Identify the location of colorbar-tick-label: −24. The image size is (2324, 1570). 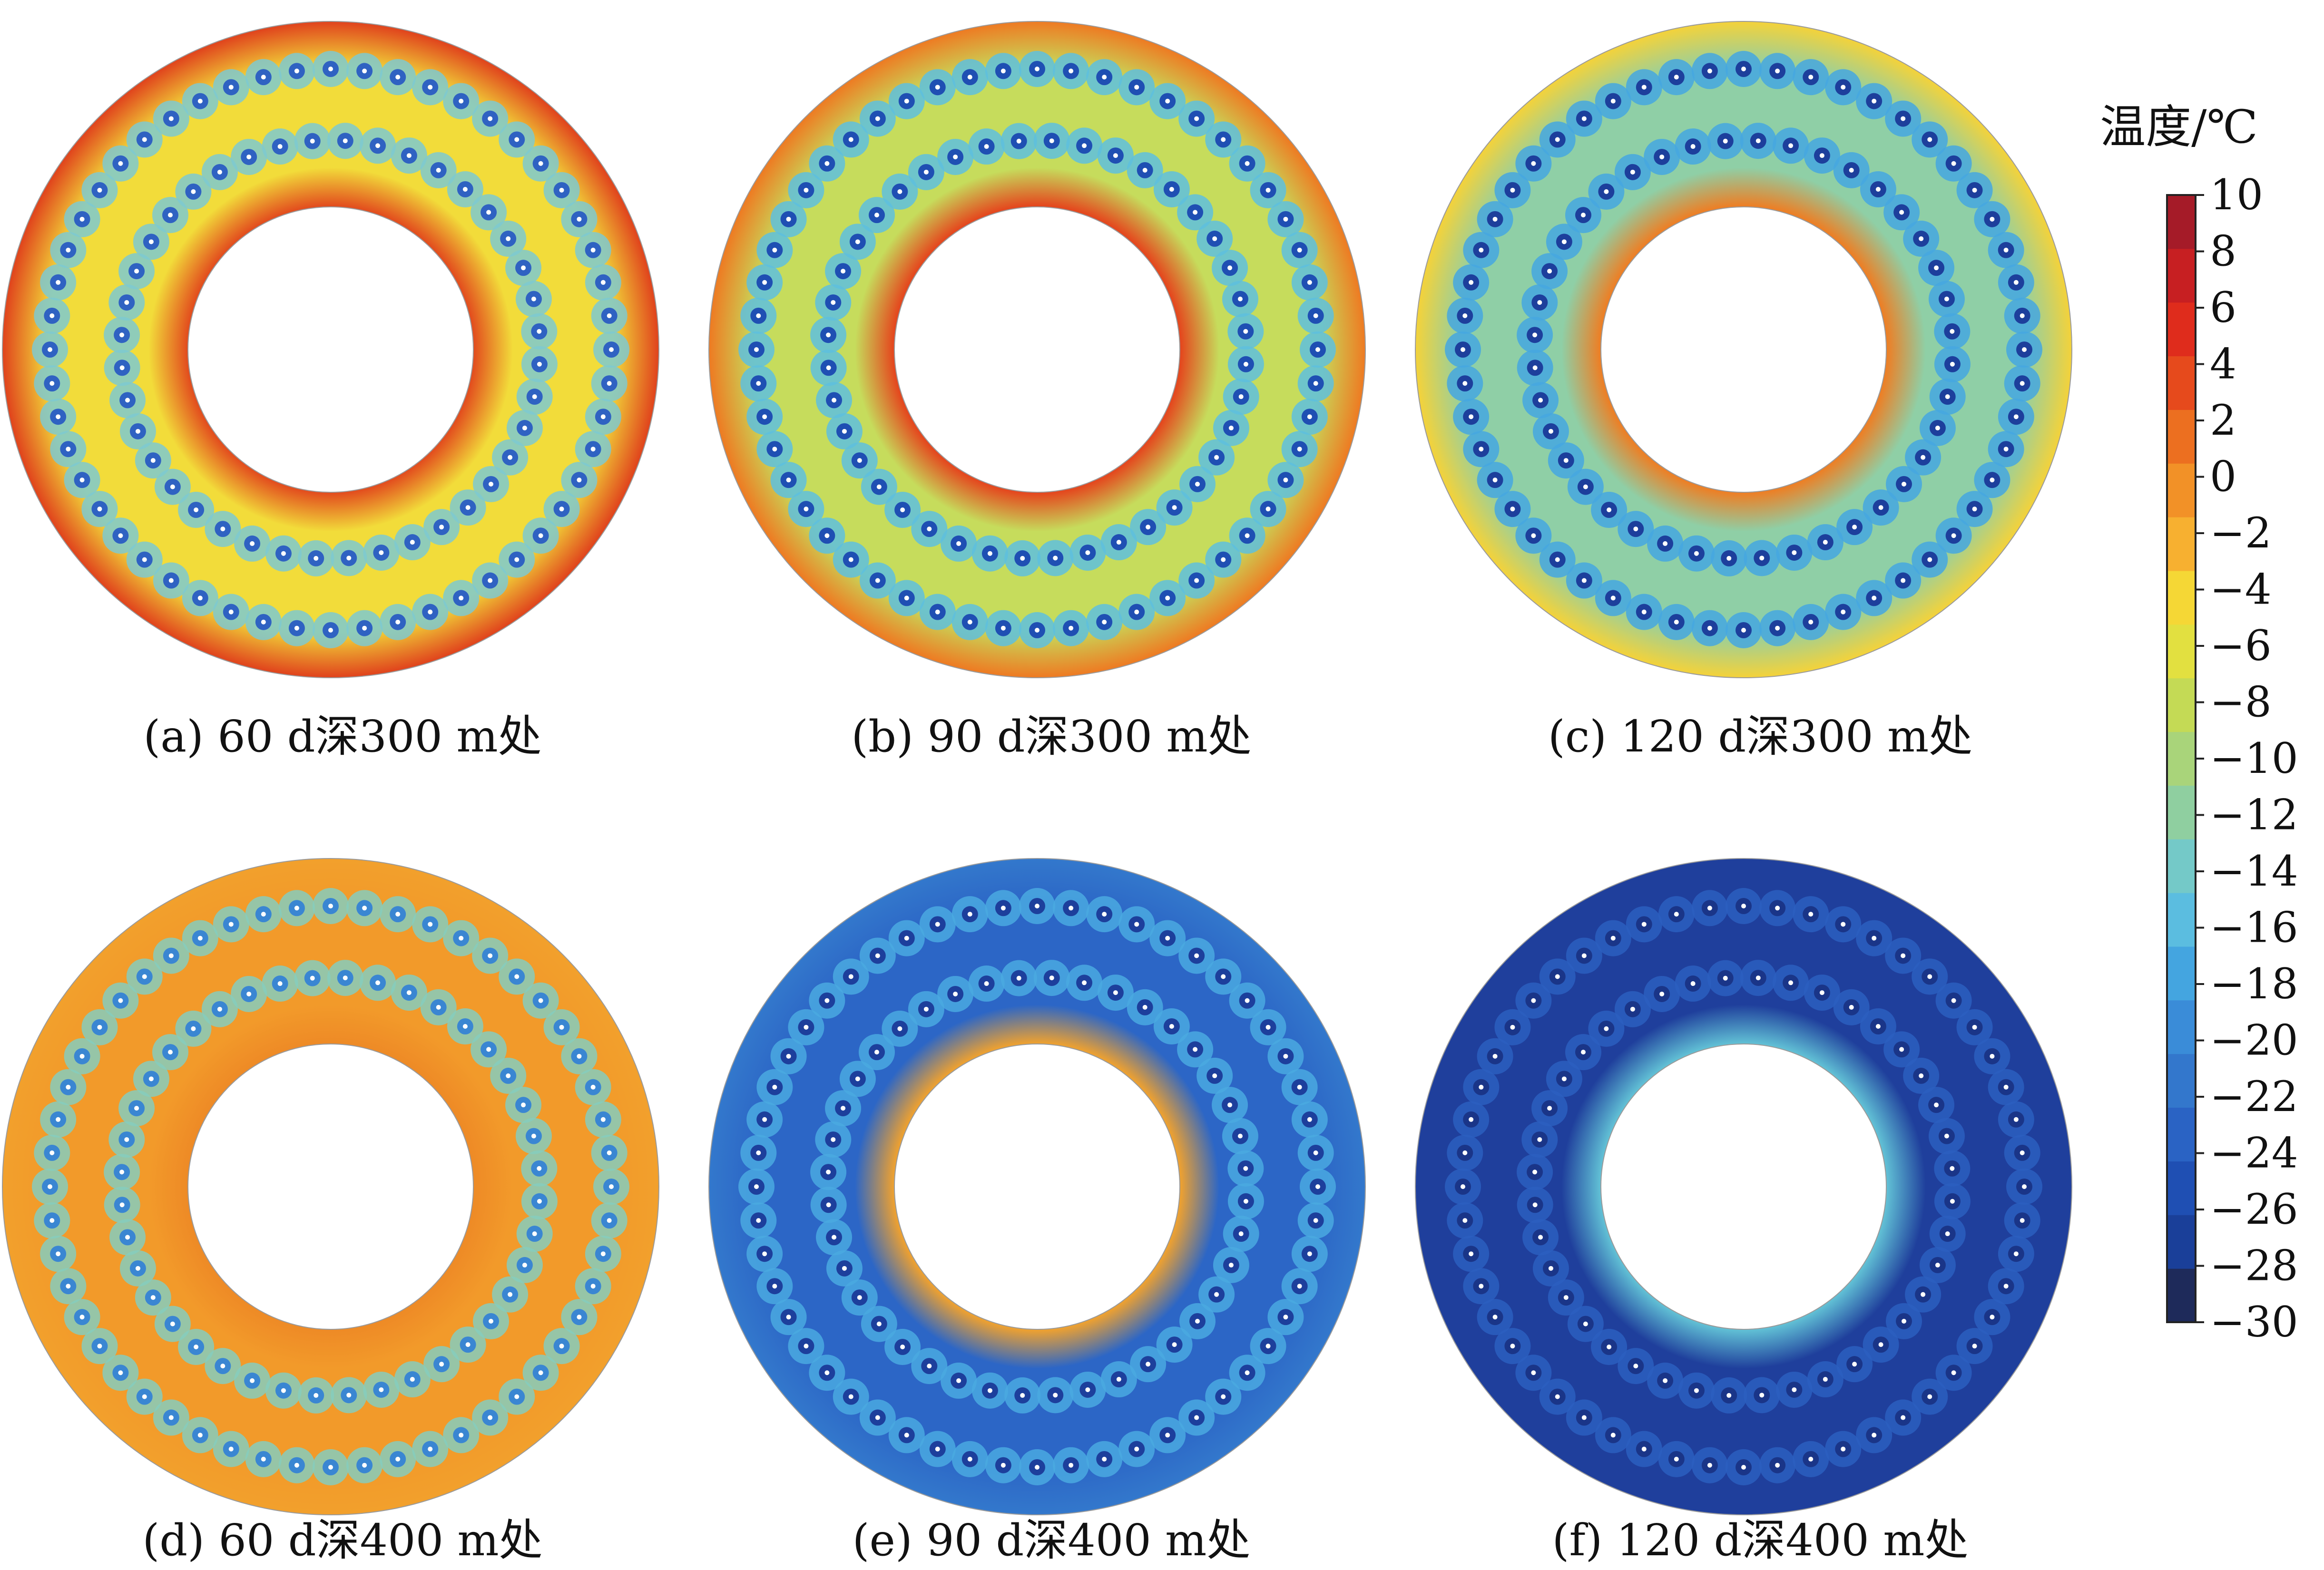
(2254, 1153).